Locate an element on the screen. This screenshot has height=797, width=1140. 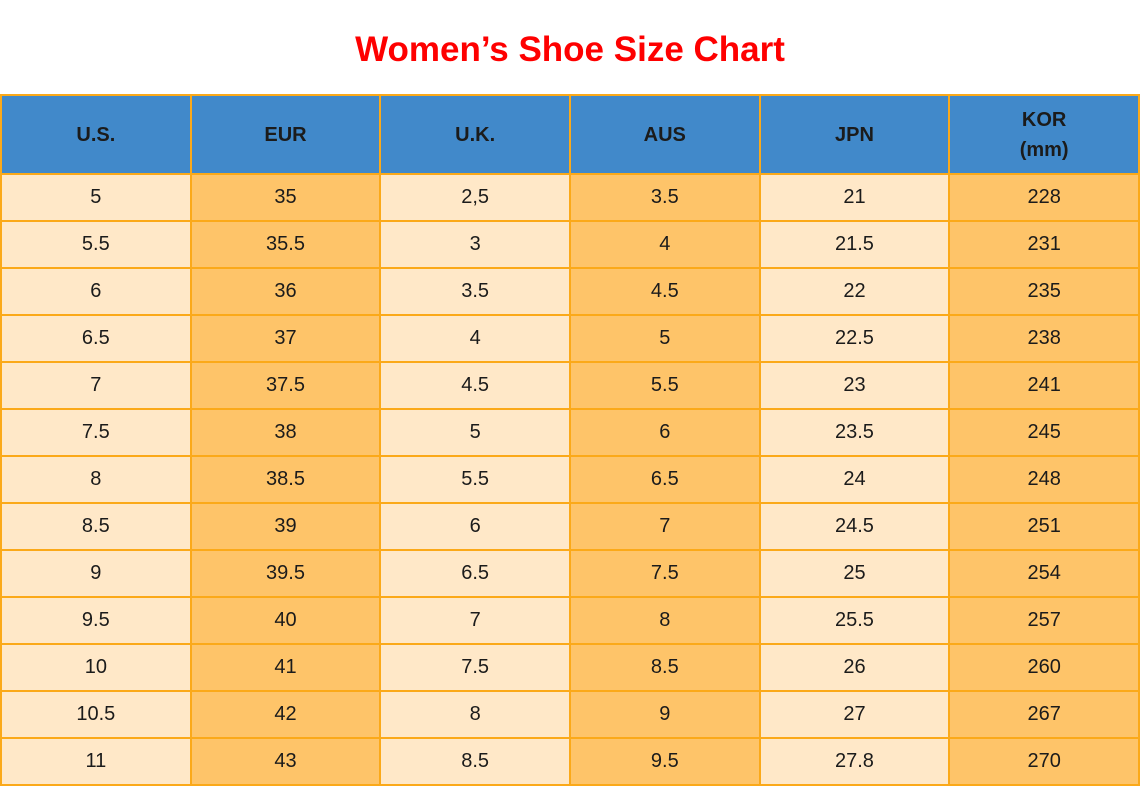
table-row: 6 36 3.5 4.5 22 235 is located at coordinates (570, 291).